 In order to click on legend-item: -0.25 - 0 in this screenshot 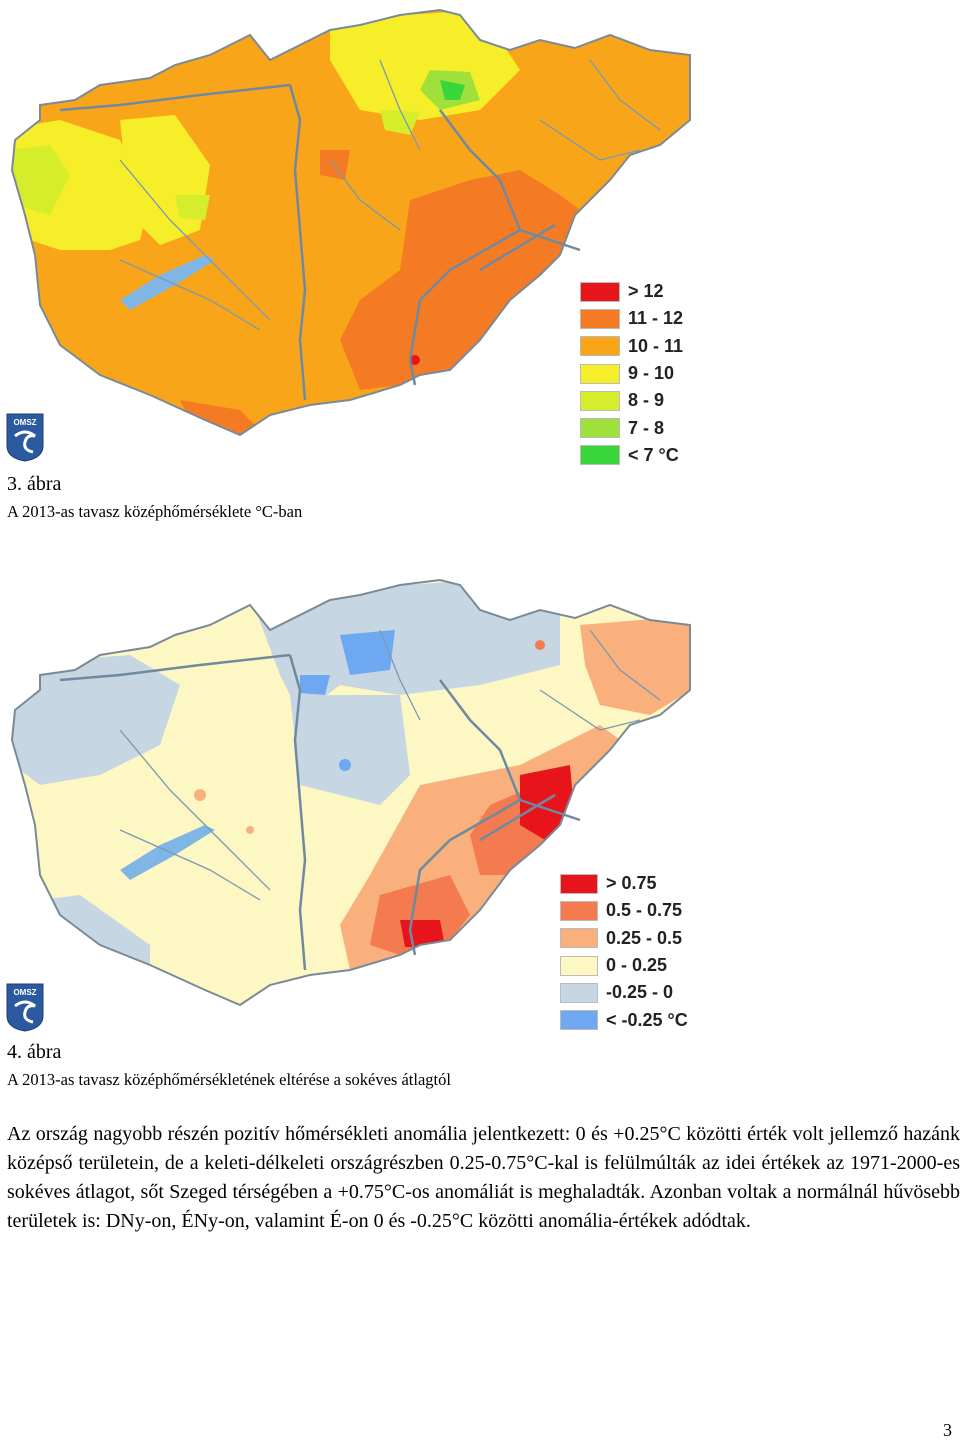, I will do `click(624, 992)`.